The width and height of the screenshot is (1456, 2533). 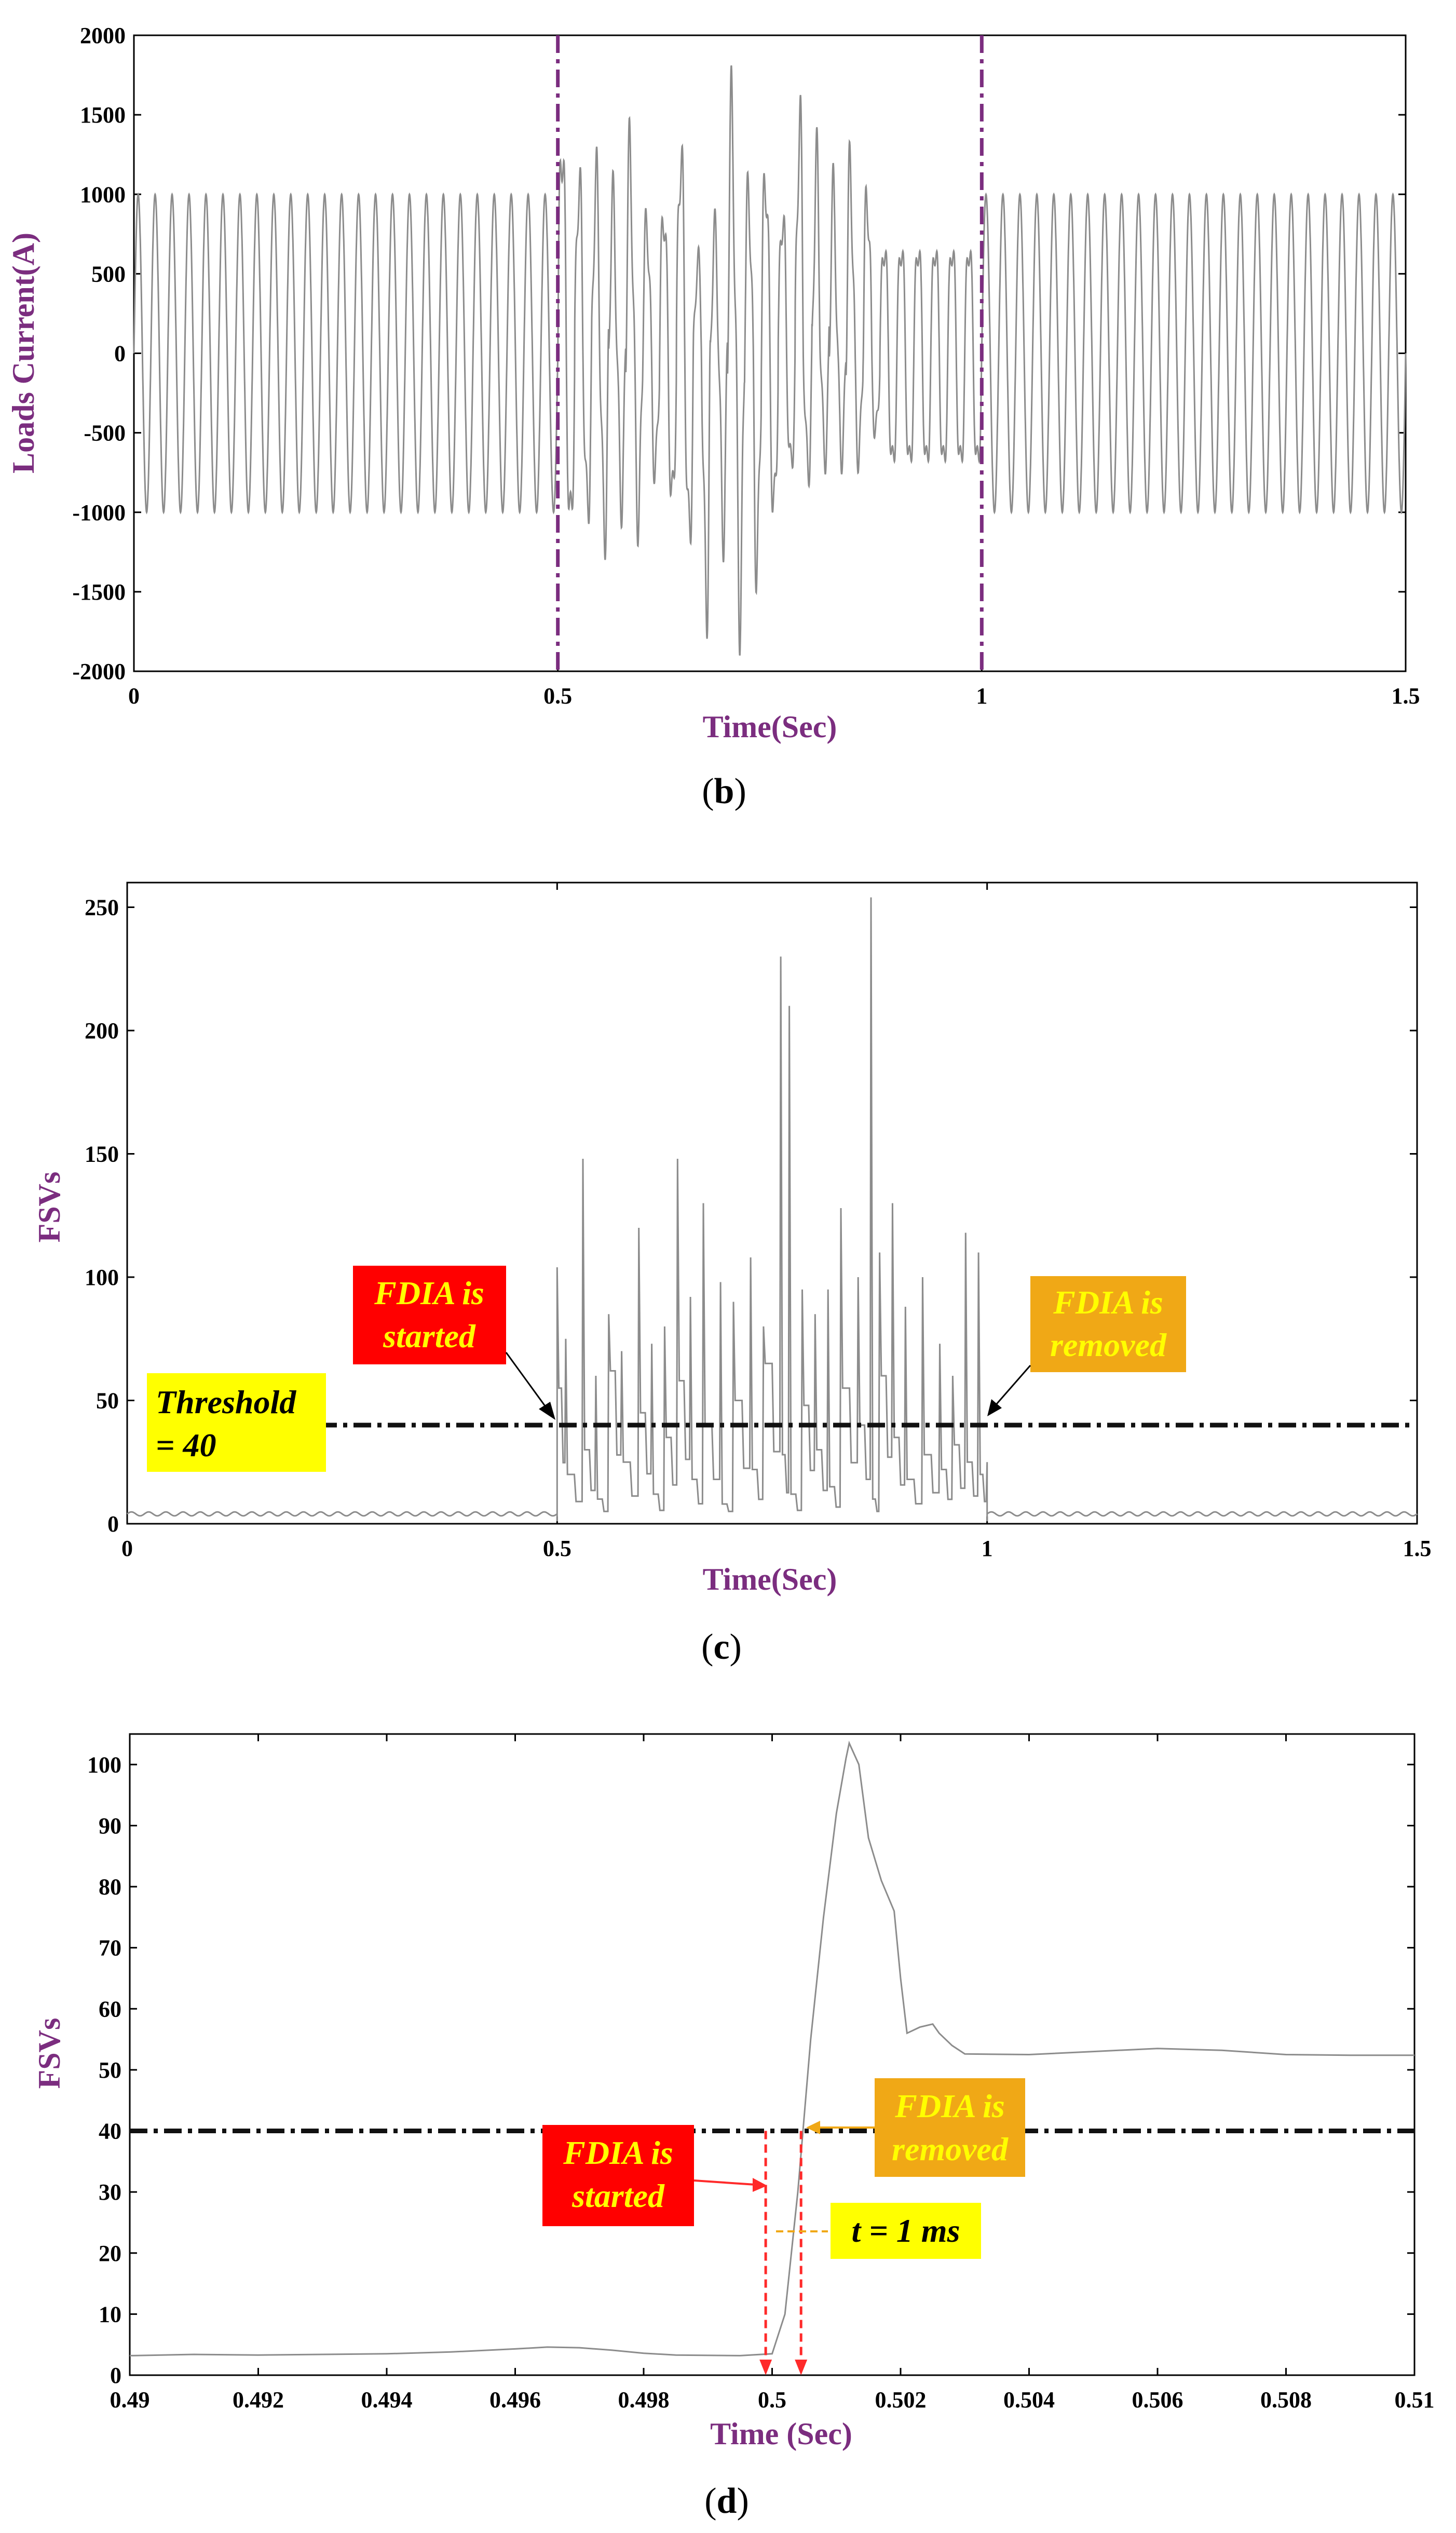 What do you see at coordinates (110, 1948) in the screenshot?
I see `y-tick-label: 70` at bounding box center [110, 1948].